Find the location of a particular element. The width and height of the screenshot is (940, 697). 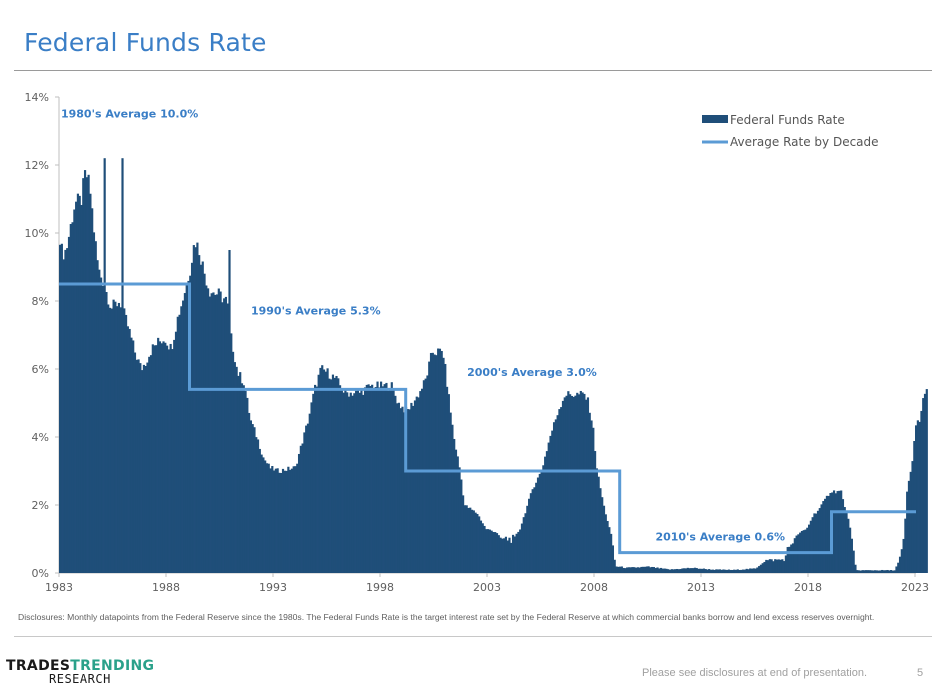

x-tick-label: 2018 is located at coordinates (808, 587).